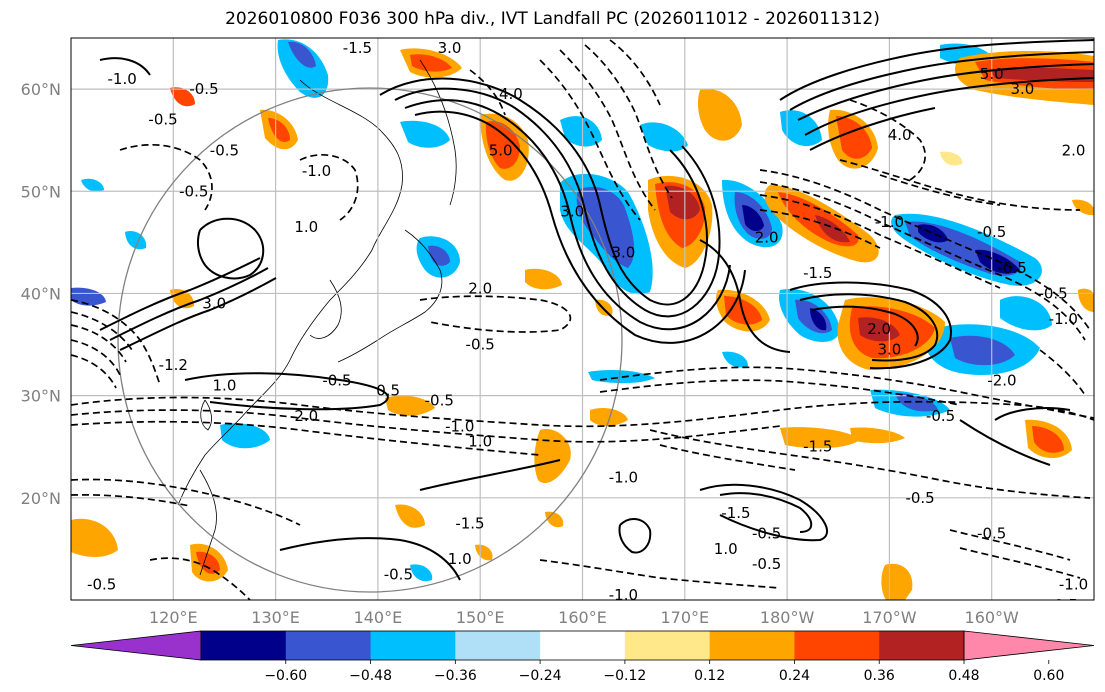 The image size is (1105, 692). Describe the element at coordinates (398, 574) in the screenshot. I see `contour-label-44: -0.5` at that location.